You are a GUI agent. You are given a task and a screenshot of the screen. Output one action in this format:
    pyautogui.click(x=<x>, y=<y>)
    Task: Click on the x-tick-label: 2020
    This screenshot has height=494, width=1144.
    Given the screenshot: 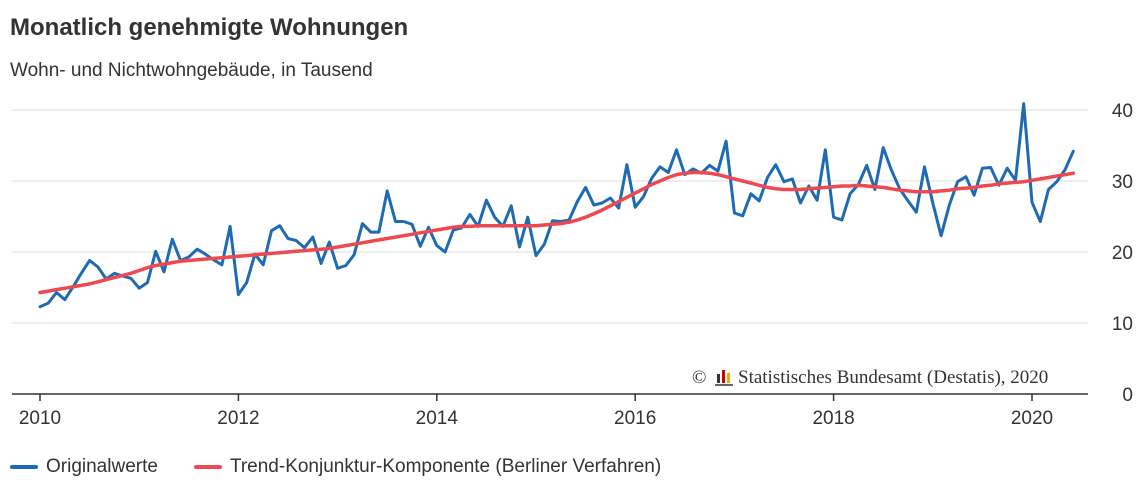 What is the action you would take?
    pyautogui.click(x=1032, y=418)
    